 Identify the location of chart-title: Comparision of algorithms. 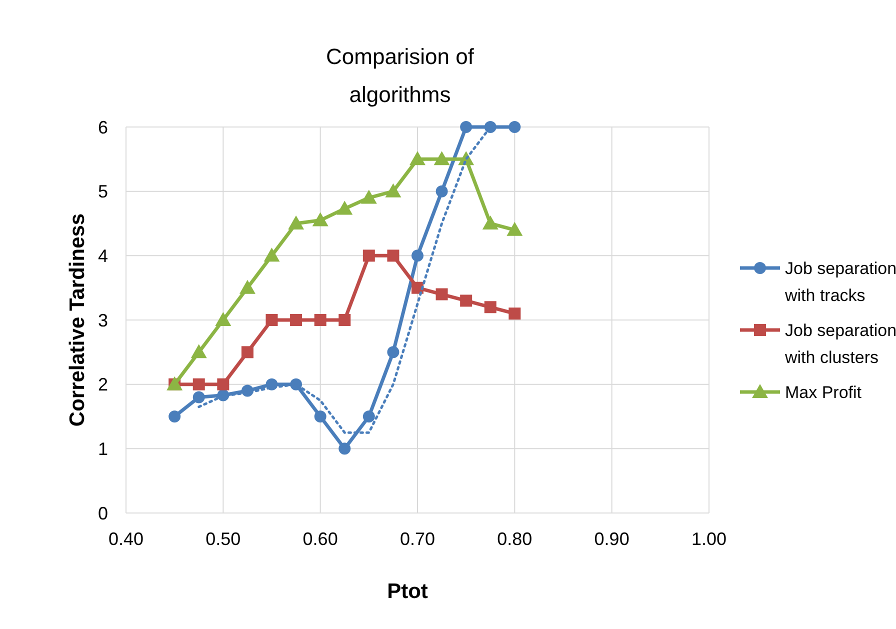
(400, 75).